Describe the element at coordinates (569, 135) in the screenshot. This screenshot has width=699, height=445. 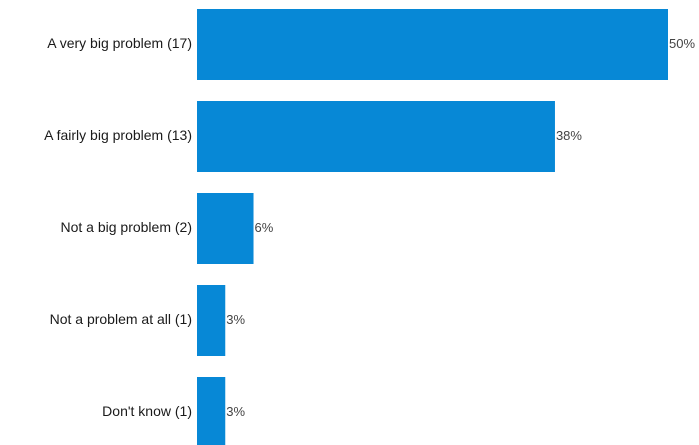
I see `value-label: 38%` at that location.